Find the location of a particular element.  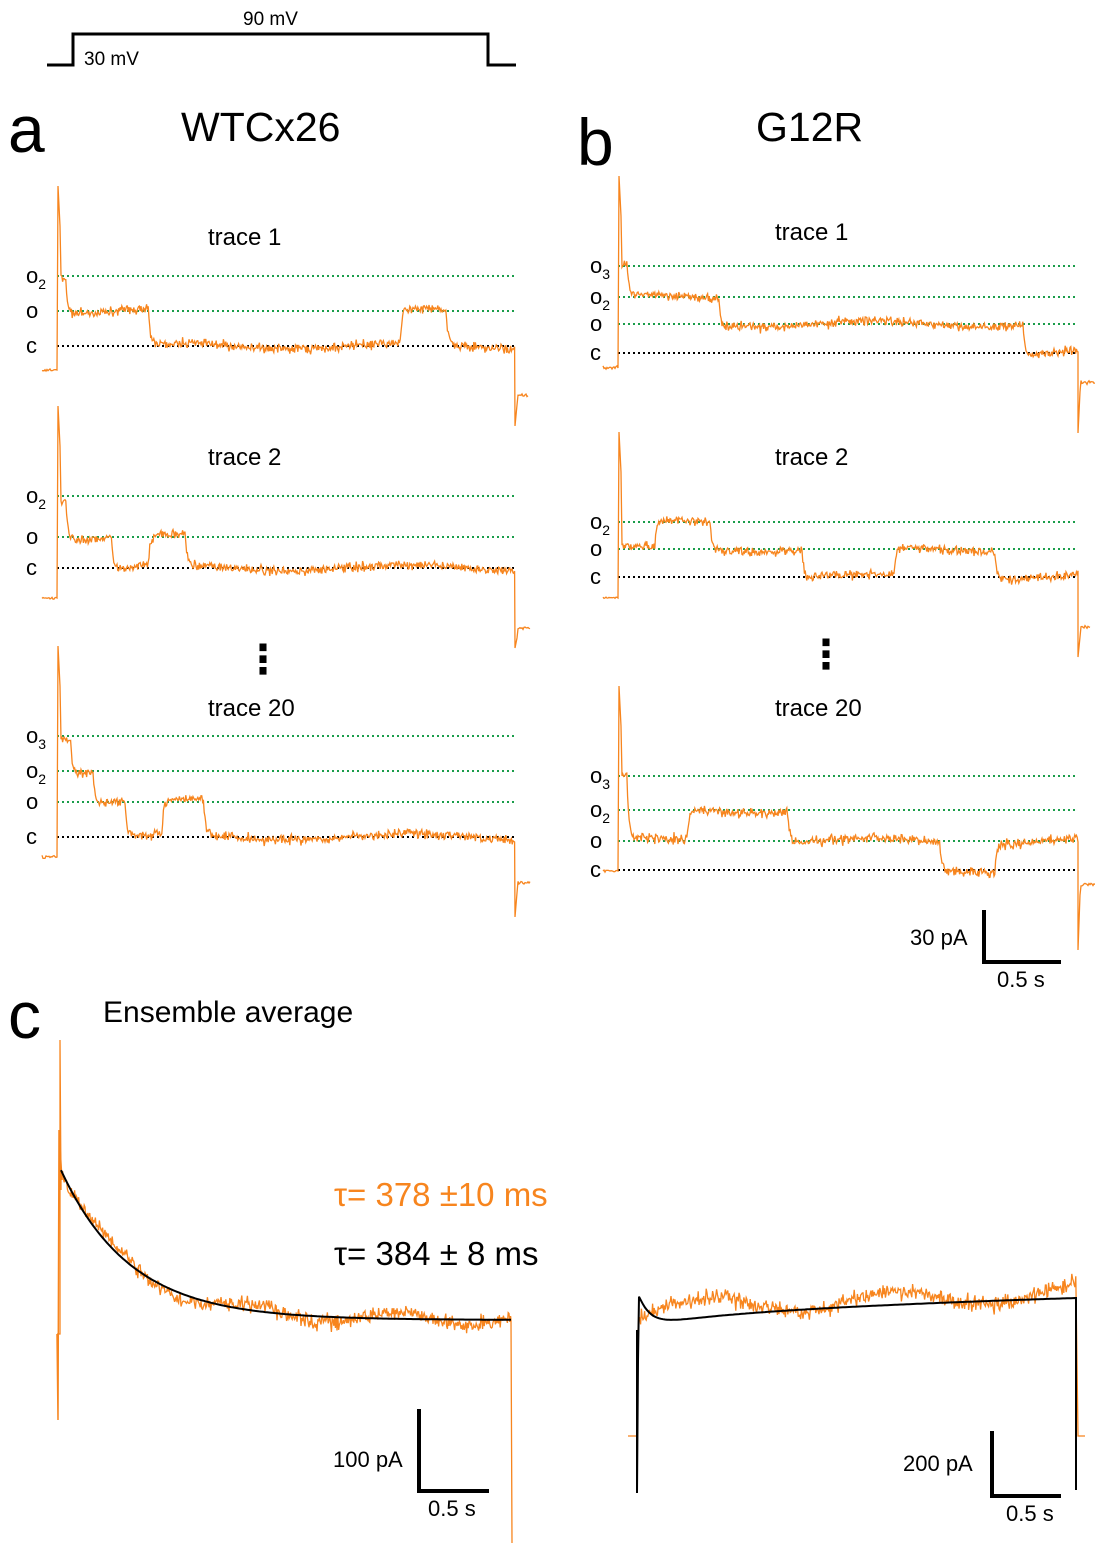

level-label-b1-o3: o3 is located at coordinates (600, 267).